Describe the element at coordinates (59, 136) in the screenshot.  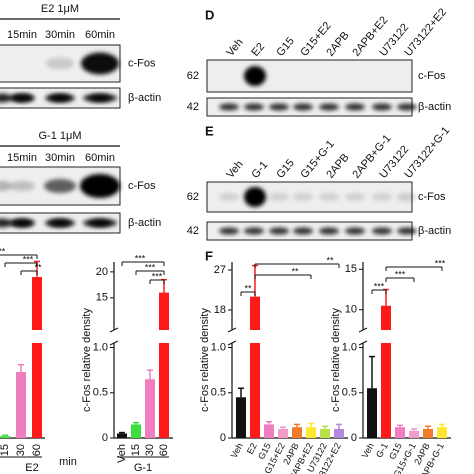
I see `blot-header: G-1 1μM` at that location.